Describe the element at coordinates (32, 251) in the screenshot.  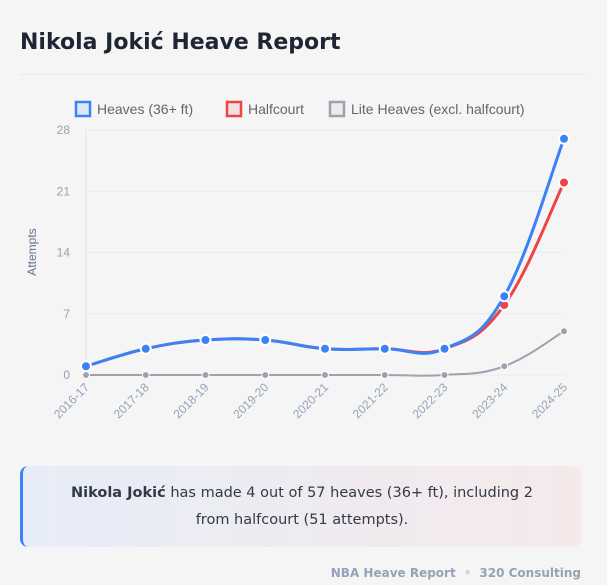
I see `y-axis-title: Attempts` at that location.